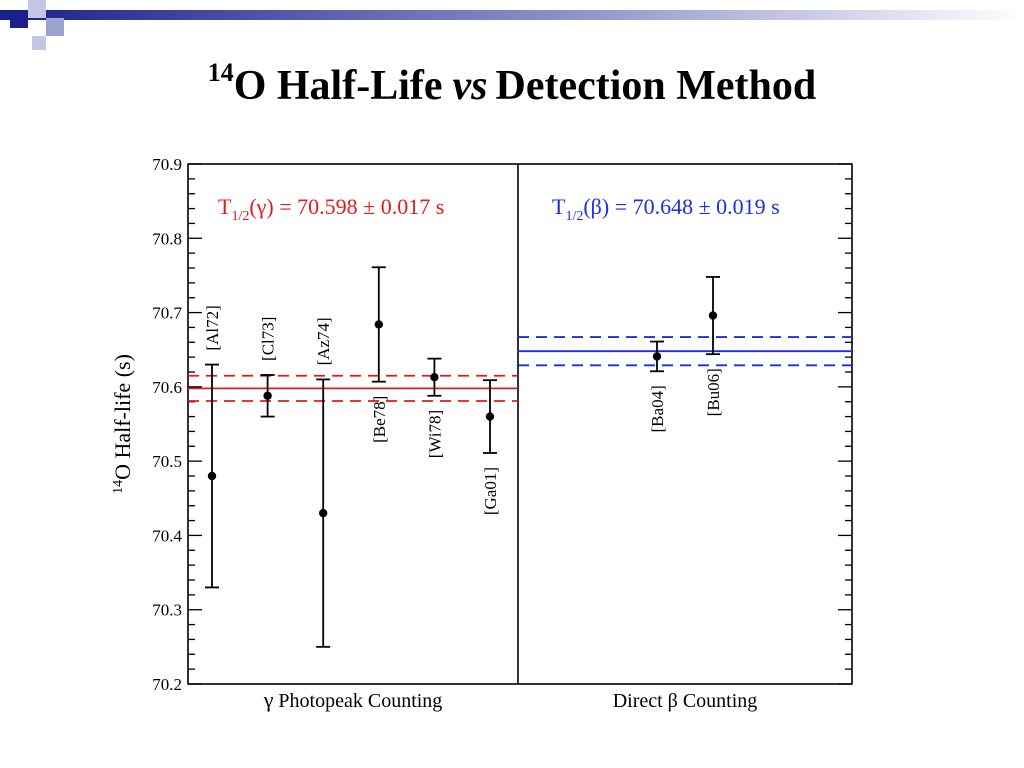 The width and height of the screenshot is (1024, 768). What do you see at coordinates (512, 25) in the screenshot?
I see `corner-decoration` at bounding box center [512, 25].